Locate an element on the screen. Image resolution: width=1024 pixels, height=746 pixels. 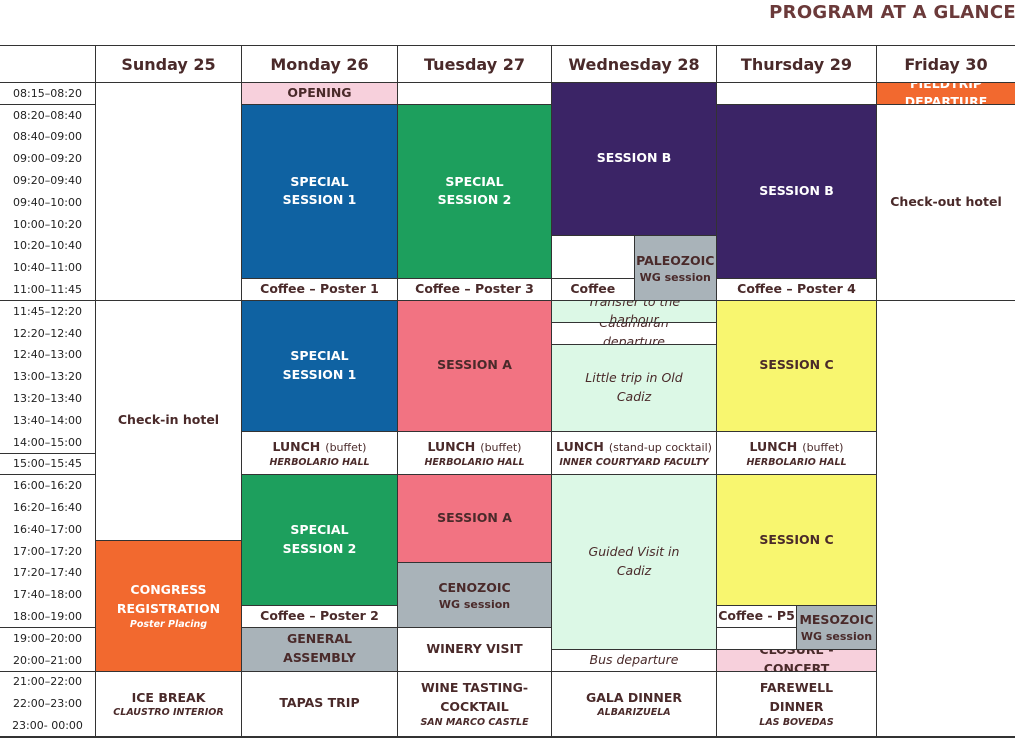
event-title: Little trip in Old Cadiz is located at coordinates (634, 386).